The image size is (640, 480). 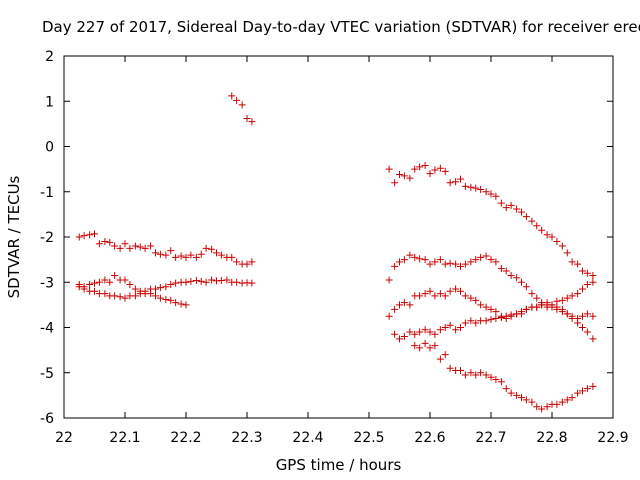 I want to click on x-axis-label: GPS time / hours, so click(x=339, y=465).